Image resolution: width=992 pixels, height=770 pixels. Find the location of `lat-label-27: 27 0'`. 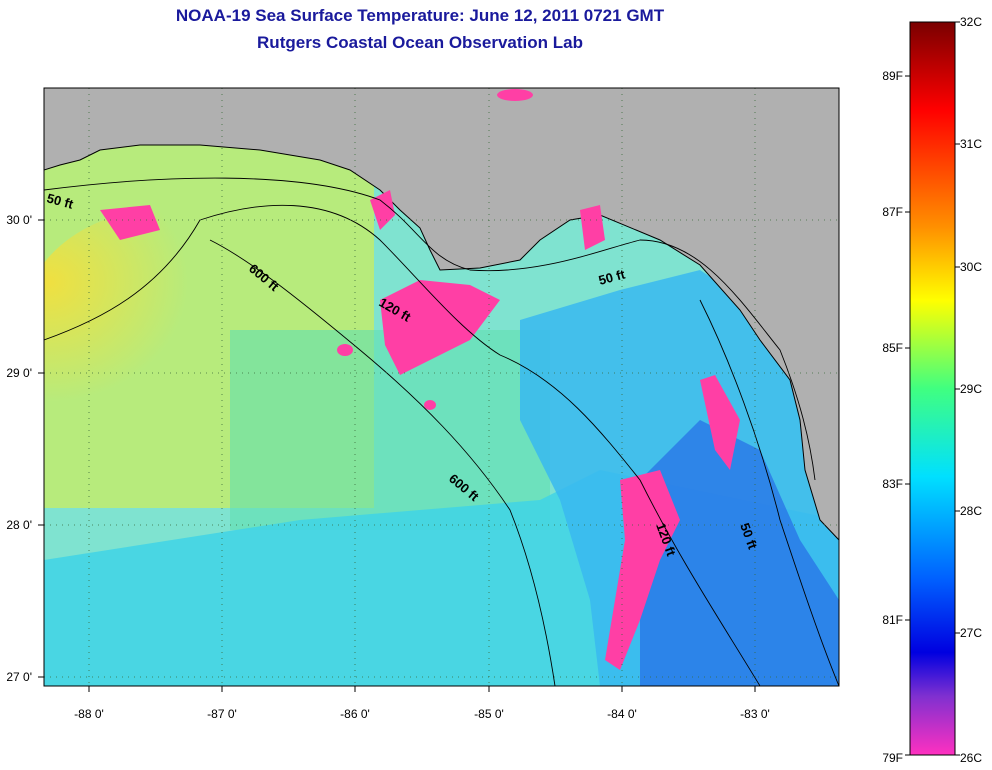

lat-label-27: 27 0' is located at coordinates (19, 677).